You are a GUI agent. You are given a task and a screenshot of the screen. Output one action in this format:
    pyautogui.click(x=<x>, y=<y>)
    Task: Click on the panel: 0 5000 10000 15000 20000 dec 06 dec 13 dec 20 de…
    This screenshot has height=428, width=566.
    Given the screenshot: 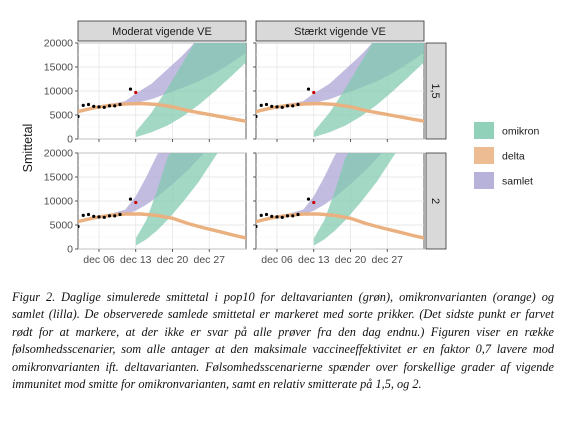 What is the action you would take?
    pyautogui.click(x=145, y=207)
    